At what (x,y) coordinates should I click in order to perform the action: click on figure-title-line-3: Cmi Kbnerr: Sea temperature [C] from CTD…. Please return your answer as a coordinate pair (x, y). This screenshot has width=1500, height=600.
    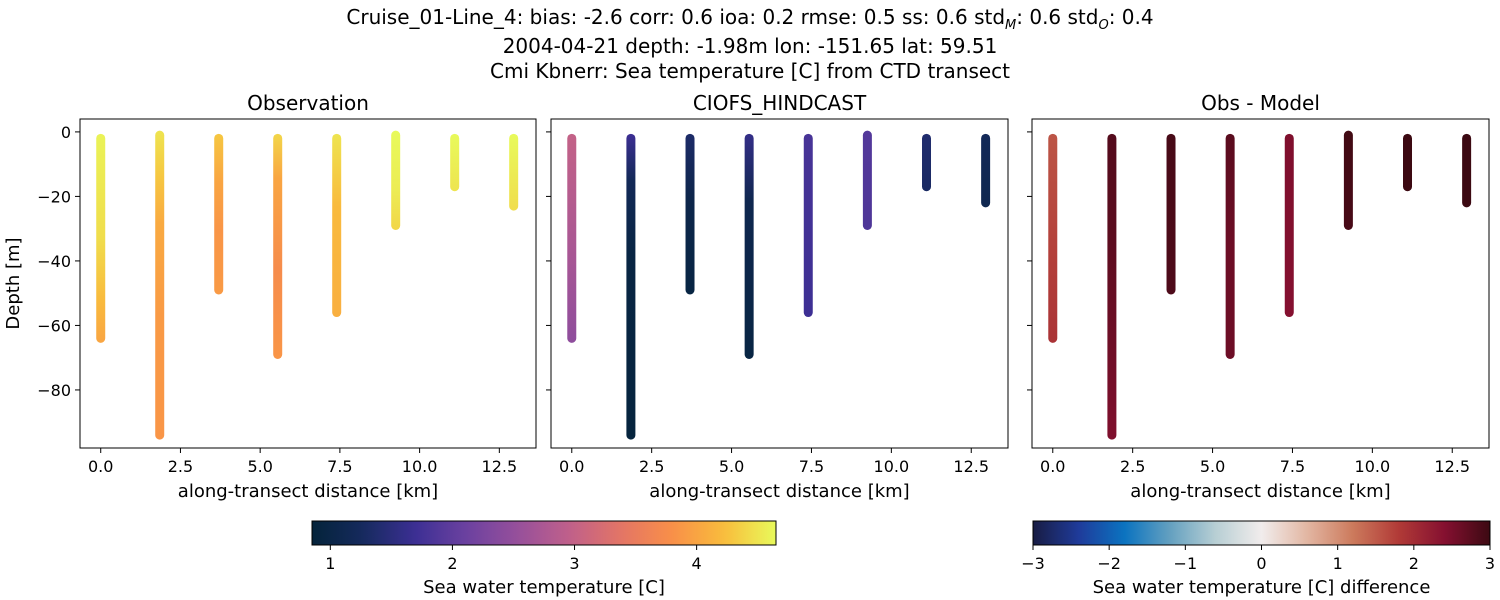
    Looking at the image, I should click on (750, 71).